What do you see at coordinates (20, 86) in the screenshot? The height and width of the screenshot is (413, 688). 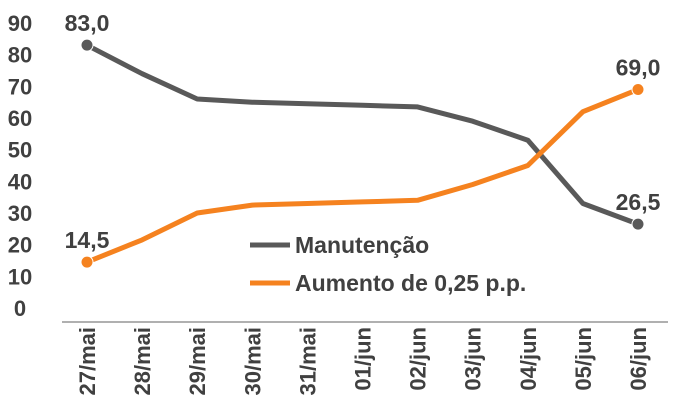 I see `y-tick-label: 70` at bounding box center [20, 86].